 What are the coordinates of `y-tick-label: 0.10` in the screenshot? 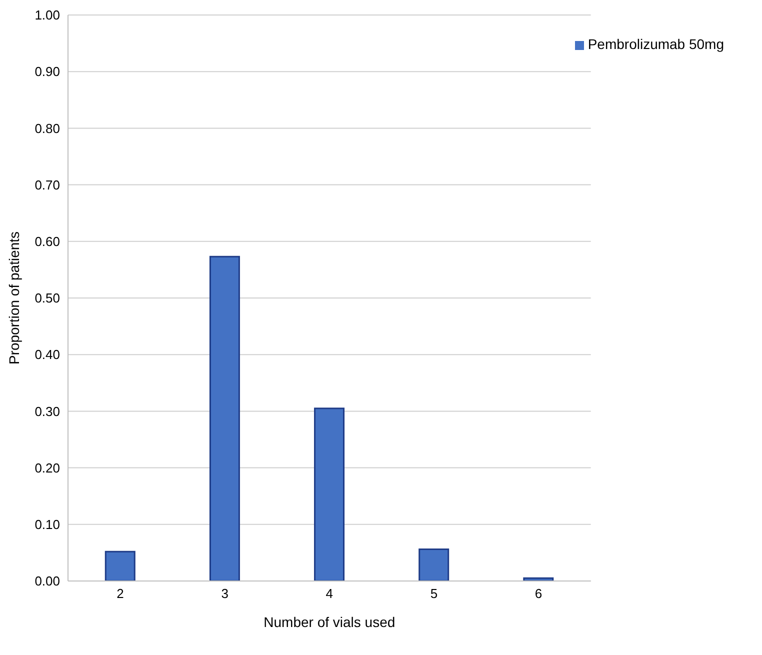 It's located at (47, 524).